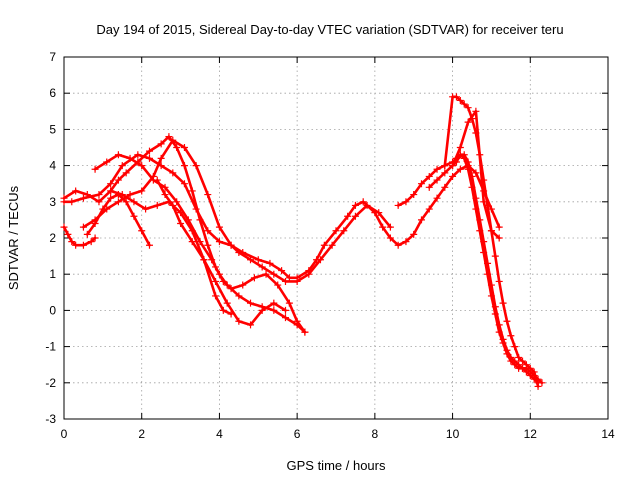 The image size is (640, 480). Describe the element at coordinates (297, 434) in the screenshot. I see `x-tick-label: 6` at that location.